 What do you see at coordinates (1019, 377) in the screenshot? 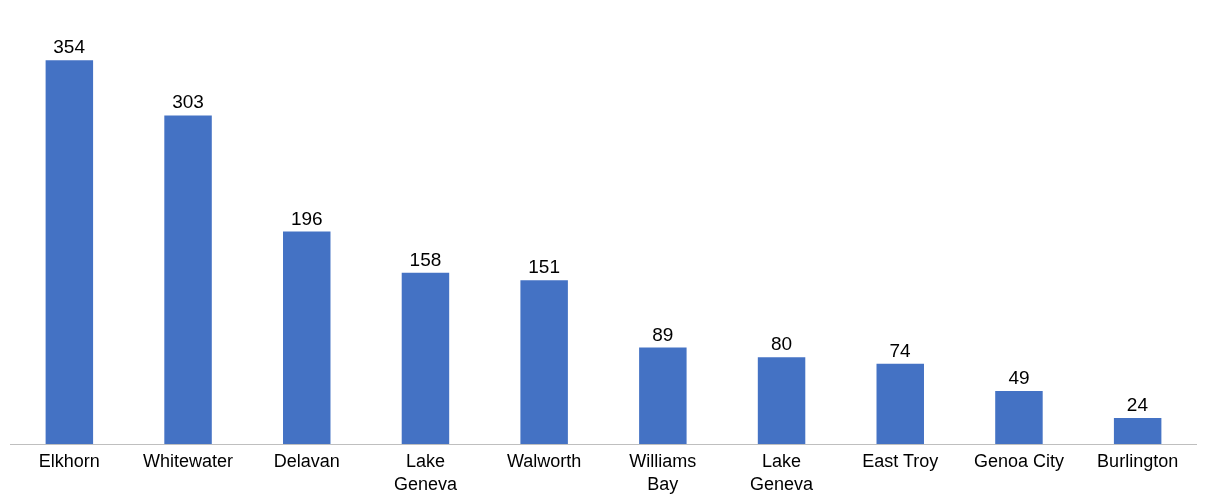
I see `data-label: 49` at bounding box center [1019, 377].